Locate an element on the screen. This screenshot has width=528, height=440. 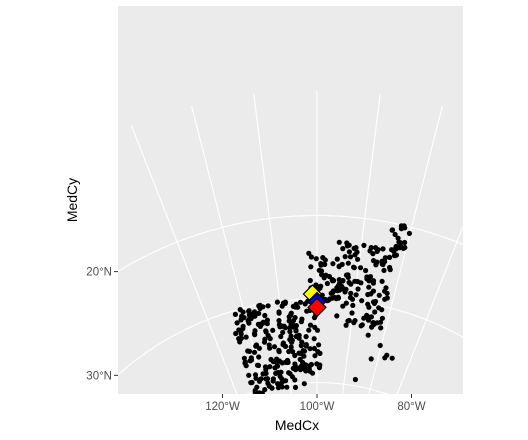
x-tick-label: 120°W is located at coordinates (222, 407).